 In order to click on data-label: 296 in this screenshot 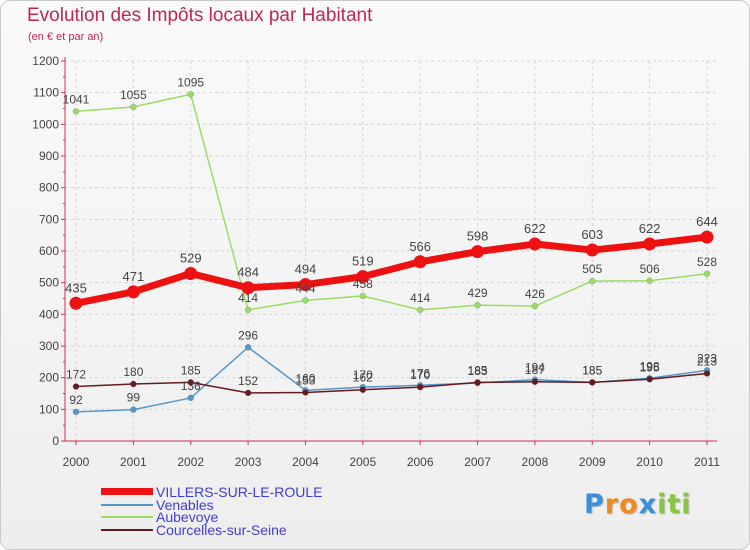, I will do `click(248, 335)`.